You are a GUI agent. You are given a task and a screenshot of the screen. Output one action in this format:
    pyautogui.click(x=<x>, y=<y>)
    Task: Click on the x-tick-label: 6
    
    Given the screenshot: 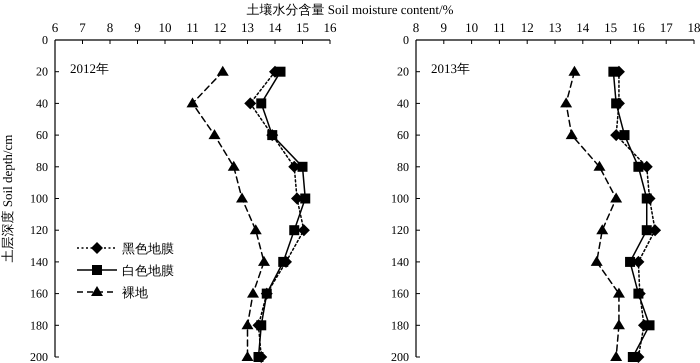 What is the action you would take?
    pyautogui.click(x=55, y=27)
    